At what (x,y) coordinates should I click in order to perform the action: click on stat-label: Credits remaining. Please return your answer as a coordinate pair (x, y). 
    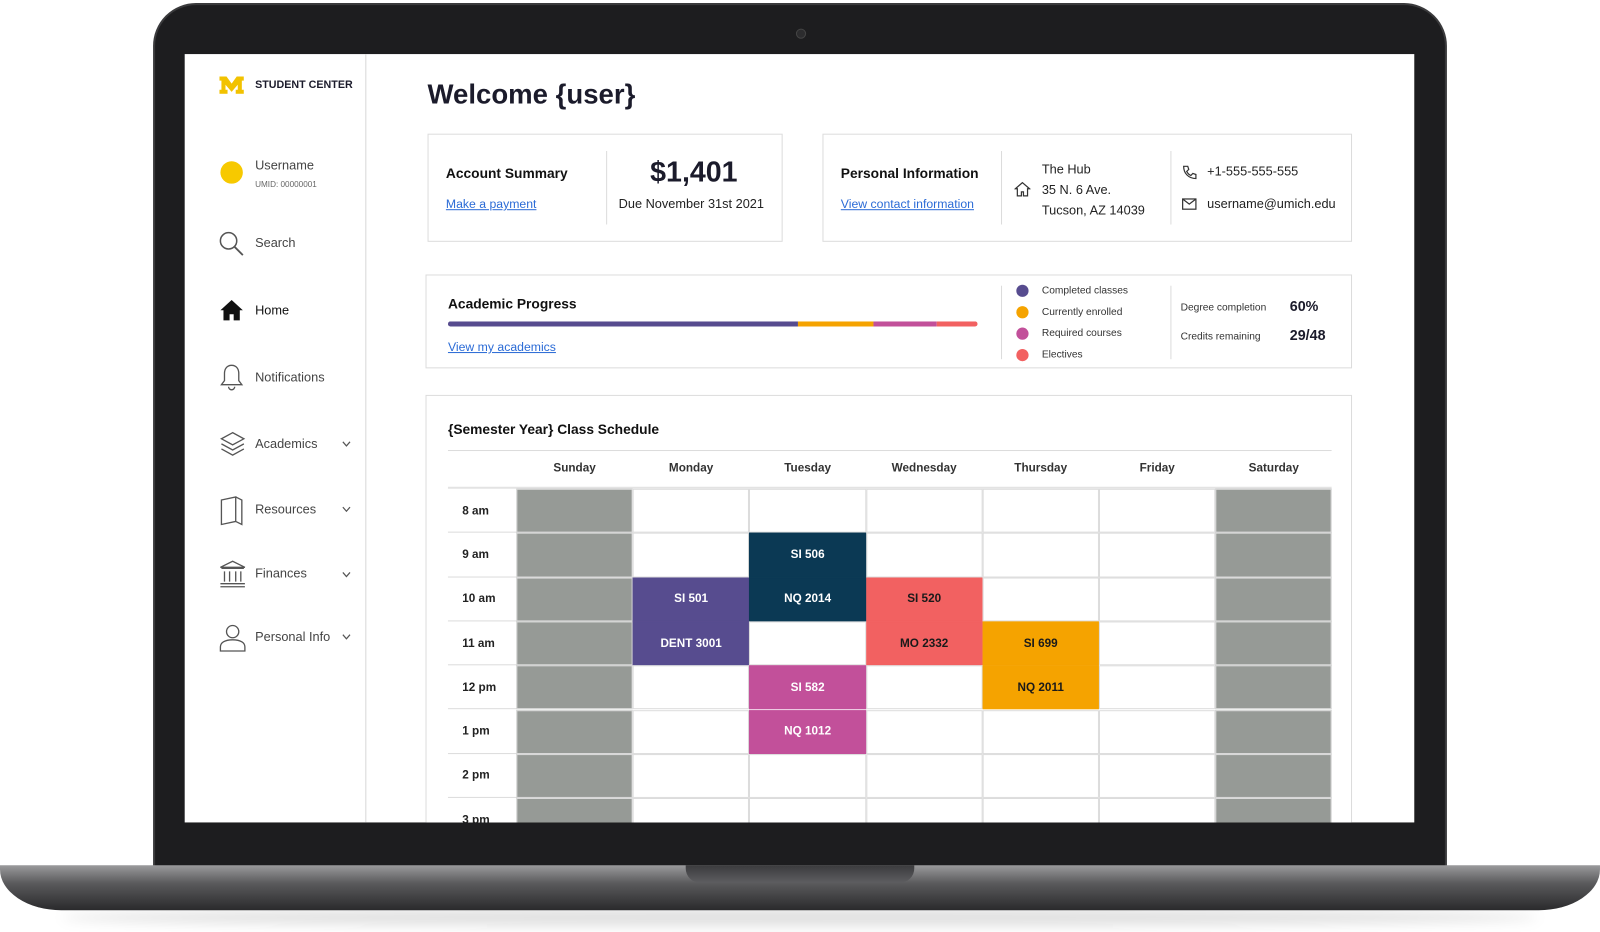
    Looking at the image, I should click on (1220, 337).